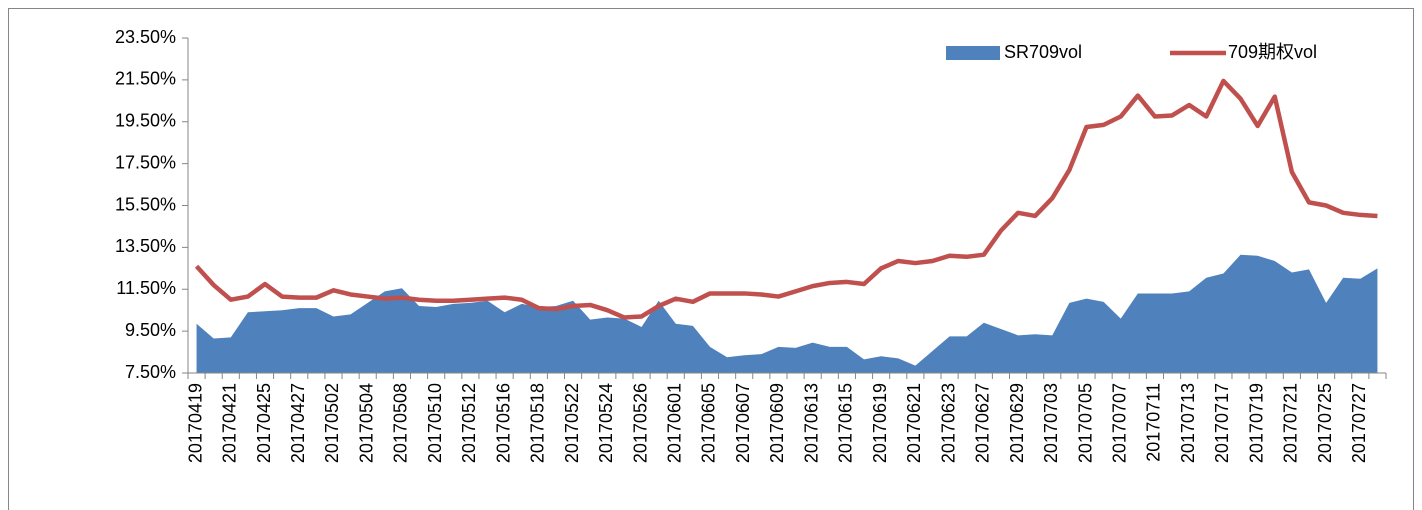  I want to click on x-tick-label: 20170607, so click(743, 423).